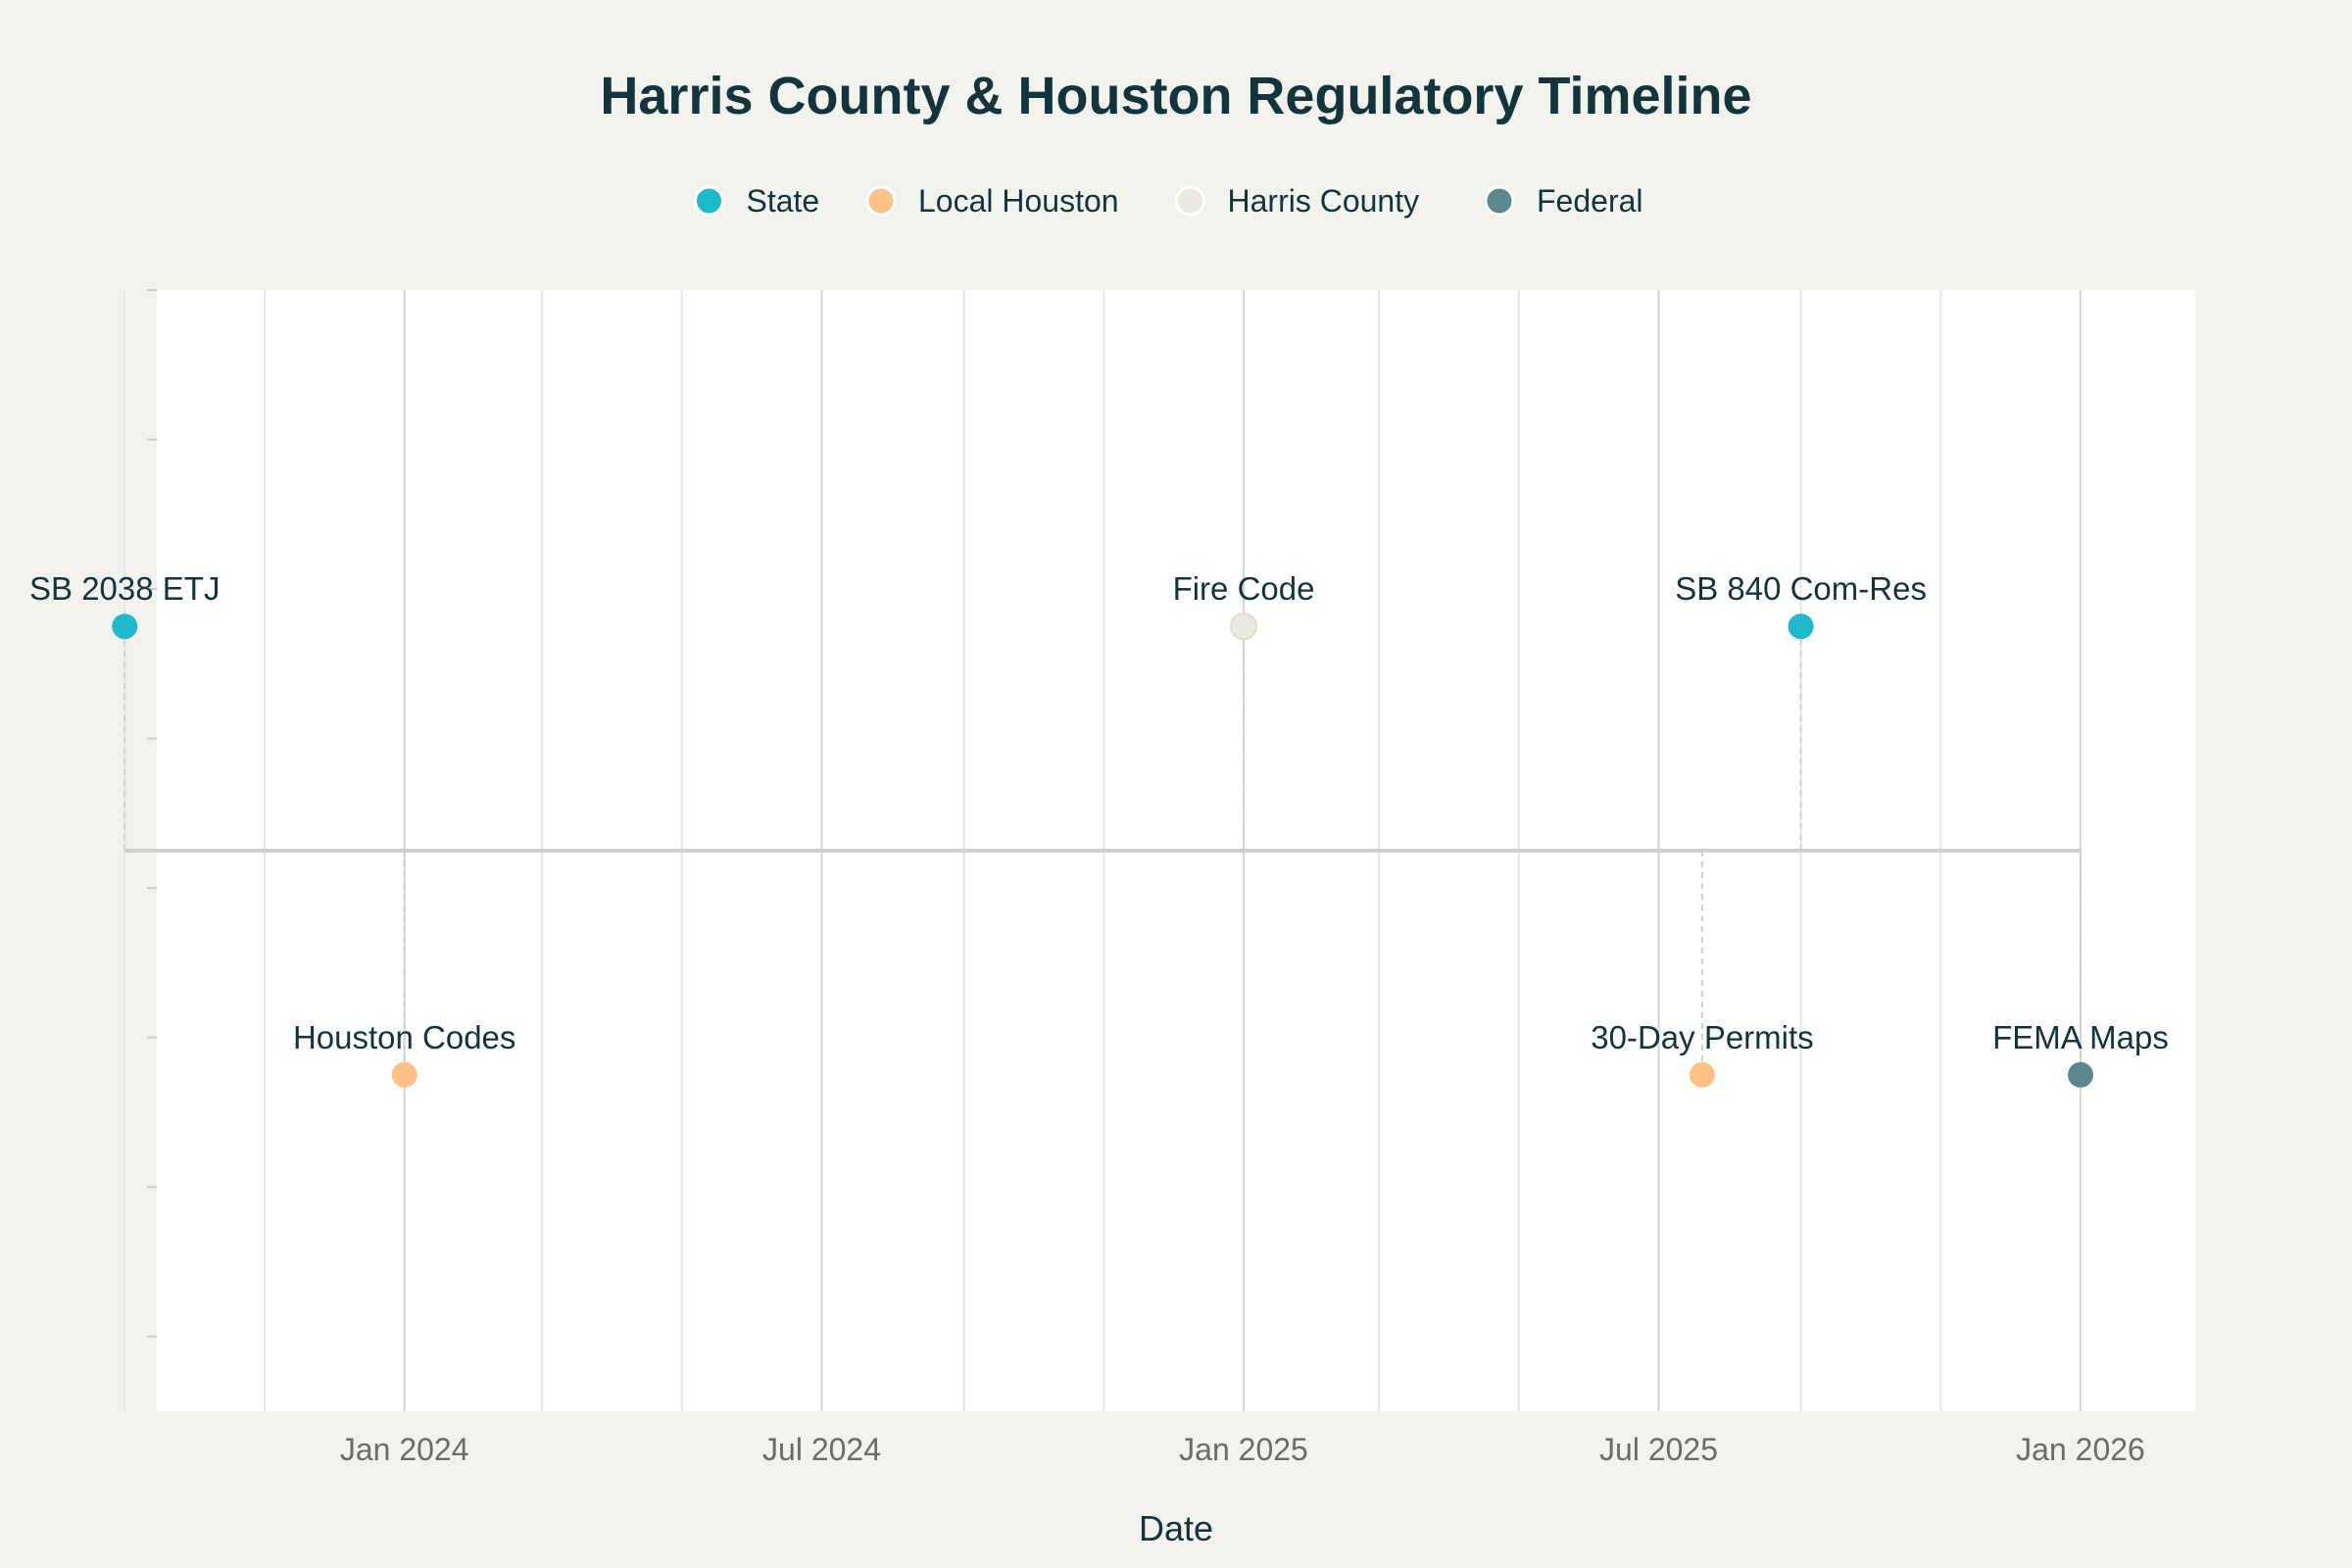 The image size is (2352, 1568). I want to click on x-axis-title: Date, so click(1176, 1528).